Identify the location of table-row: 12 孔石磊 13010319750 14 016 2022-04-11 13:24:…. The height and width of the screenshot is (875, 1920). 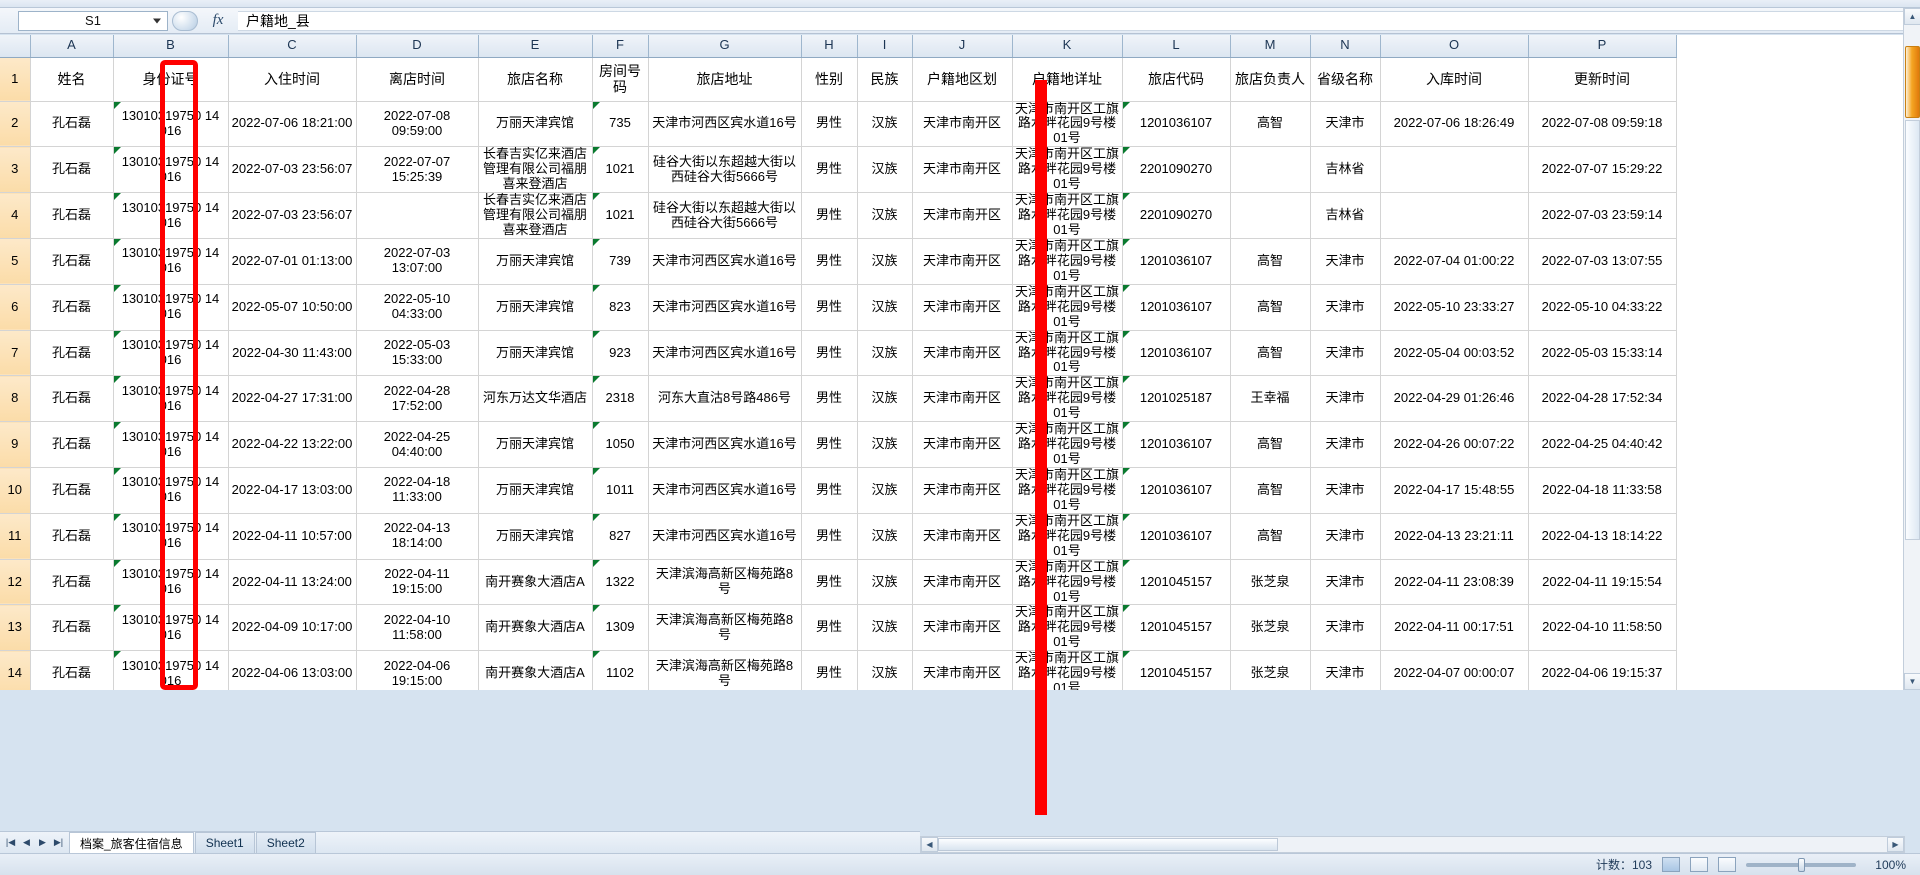
(838, 582).